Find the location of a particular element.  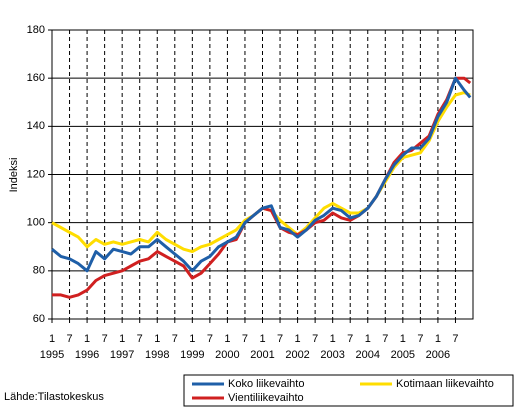

year-label: 2002 is located at coordinates (297, 355).